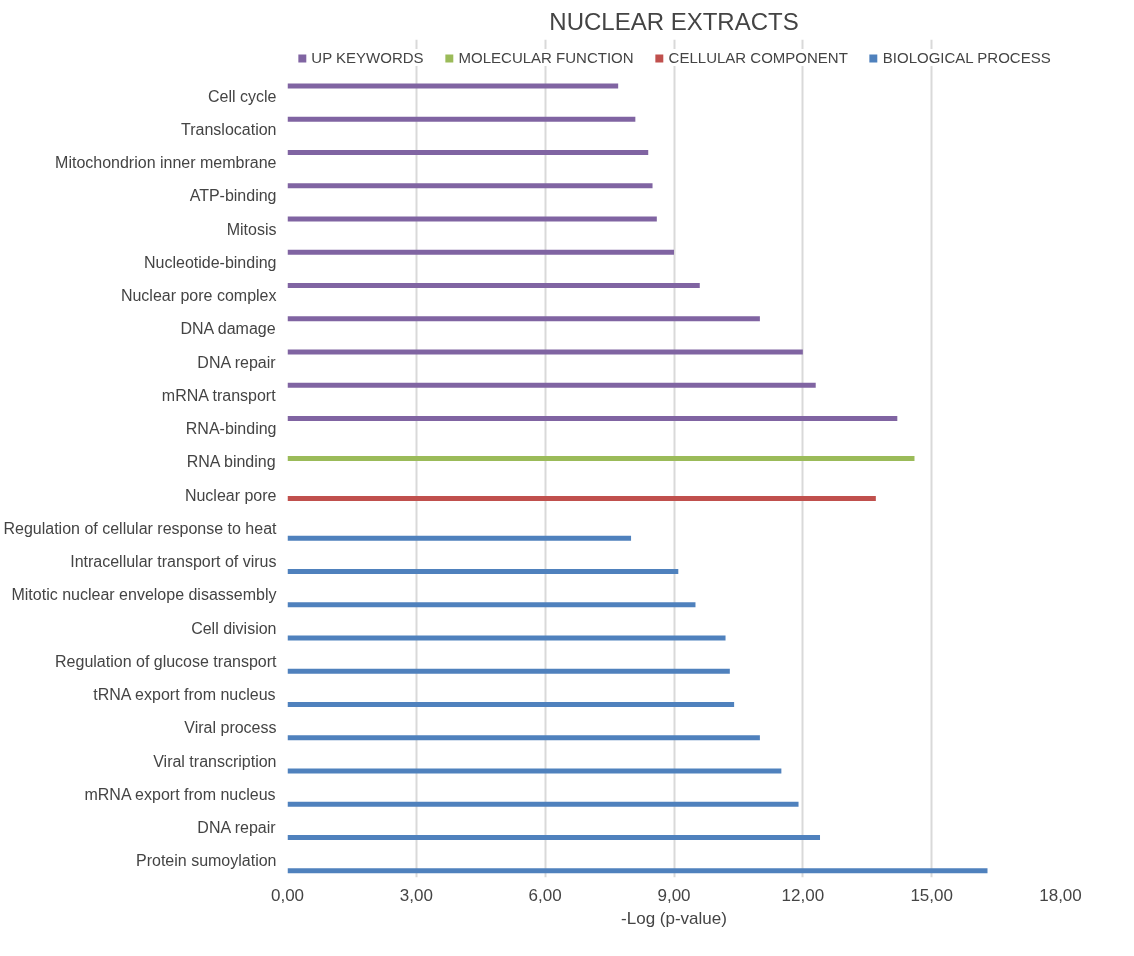  What do you see at coordinates (230, 728) in the screenshot?
I see `y-tick-label: Viral process` at bounding box center [230, 728].